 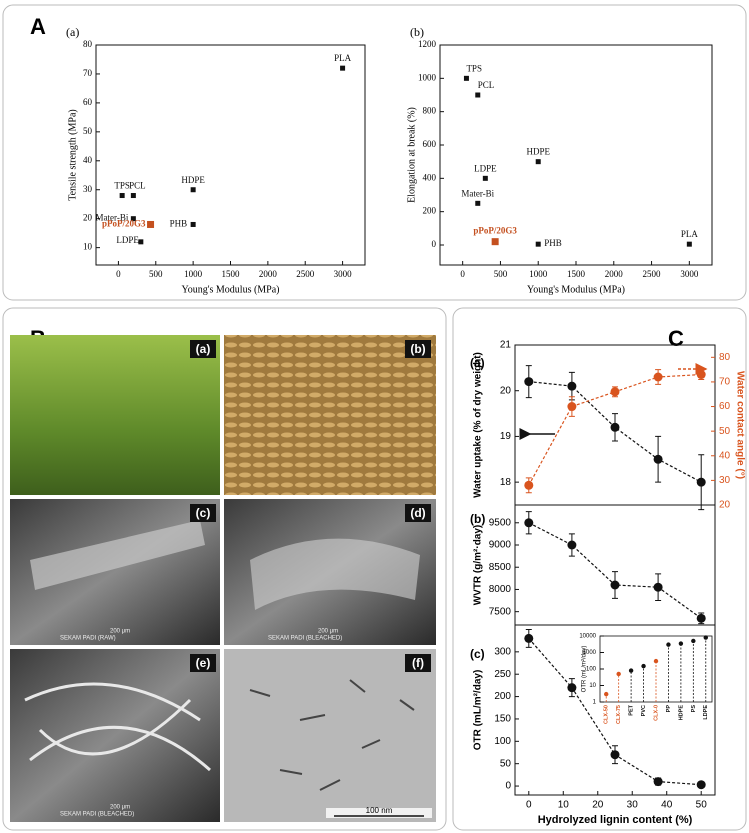 I want to click on y2-tick-label: 40, so click(x=725, y=455).